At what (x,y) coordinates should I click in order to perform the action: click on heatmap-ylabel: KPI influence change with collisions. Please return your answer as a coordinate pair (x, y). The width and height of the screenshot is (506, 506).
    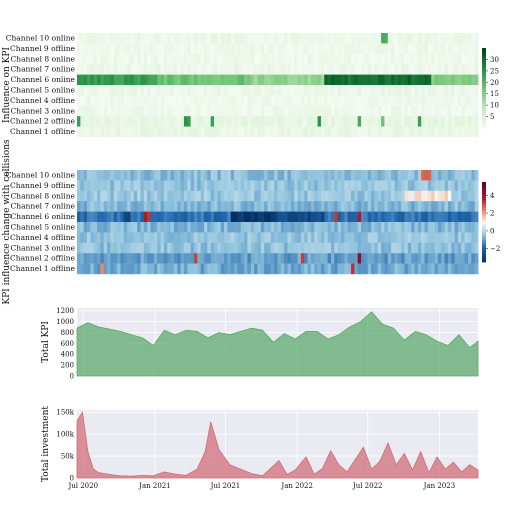
    Looking at the image, I should click on (7, 222).